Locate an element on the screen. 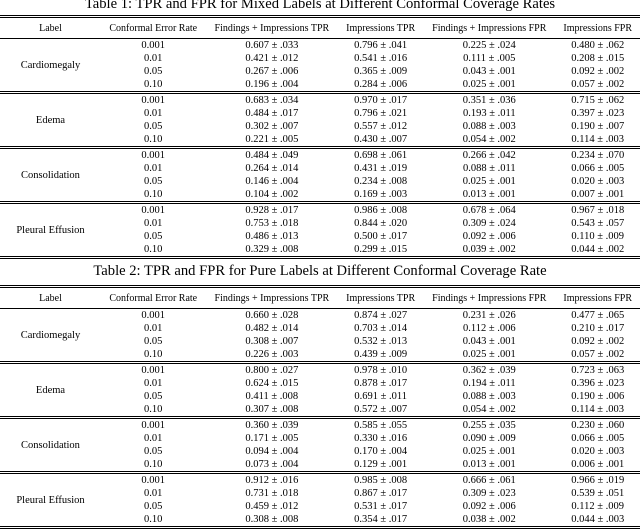 The height and width of the screenshot is (529, 640). value-cell: 0.234 ± .070 is located at coordinates (597, 154).